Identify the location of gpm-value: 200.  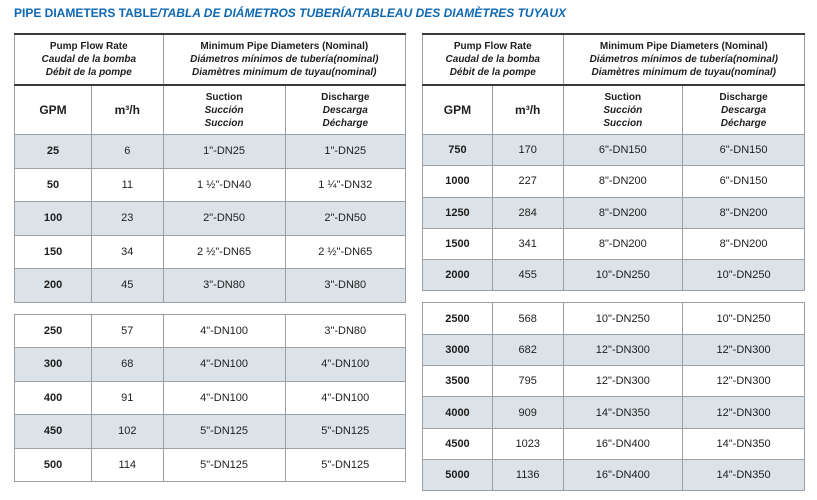
(53, 285).